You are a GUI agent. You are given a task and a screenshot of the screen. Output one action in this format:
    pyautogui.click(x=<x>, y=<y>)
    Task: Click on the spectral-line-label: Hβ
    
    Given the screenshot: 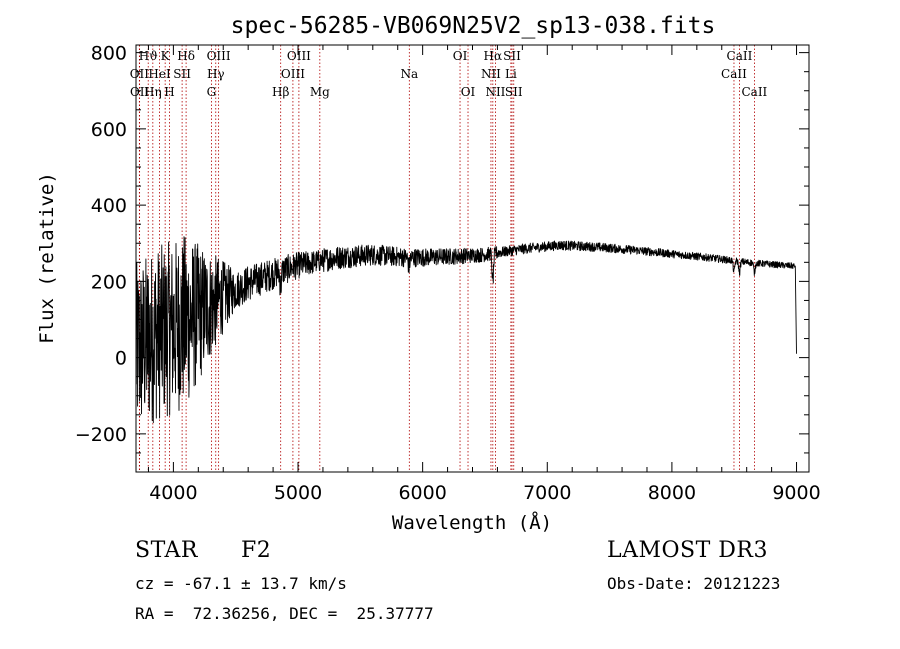 What is the action you would take?
    pyautogui.click(x=280, y=92)
    